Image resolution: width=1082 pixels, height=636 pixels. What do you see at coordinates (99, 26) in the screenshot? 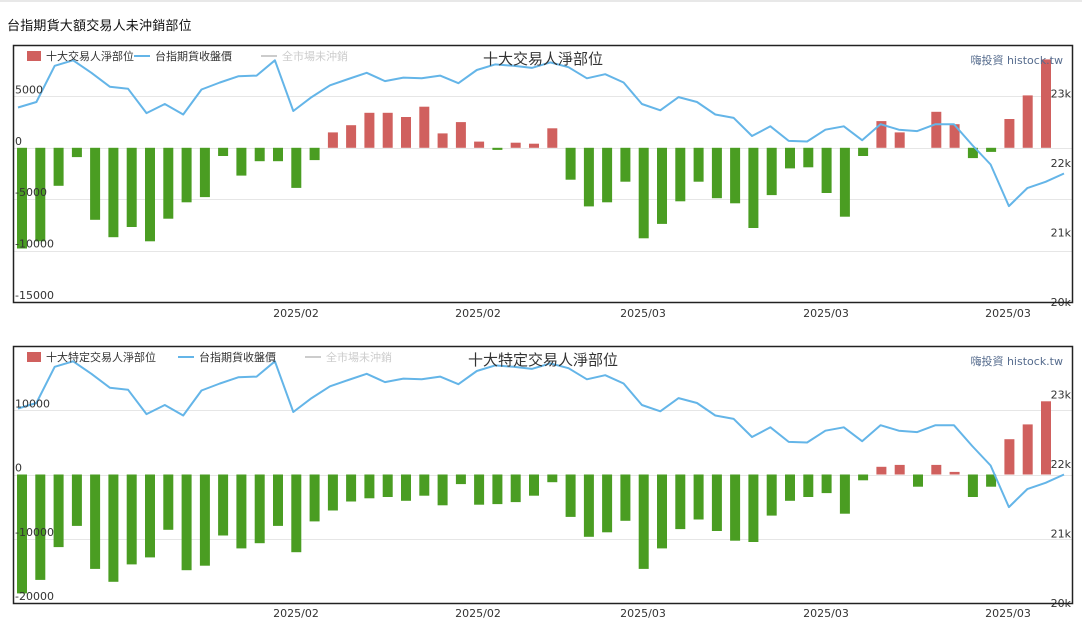
I see `page-title: 台指期貨大額交易人未沖銷部位` at bounding box center [99, 26].